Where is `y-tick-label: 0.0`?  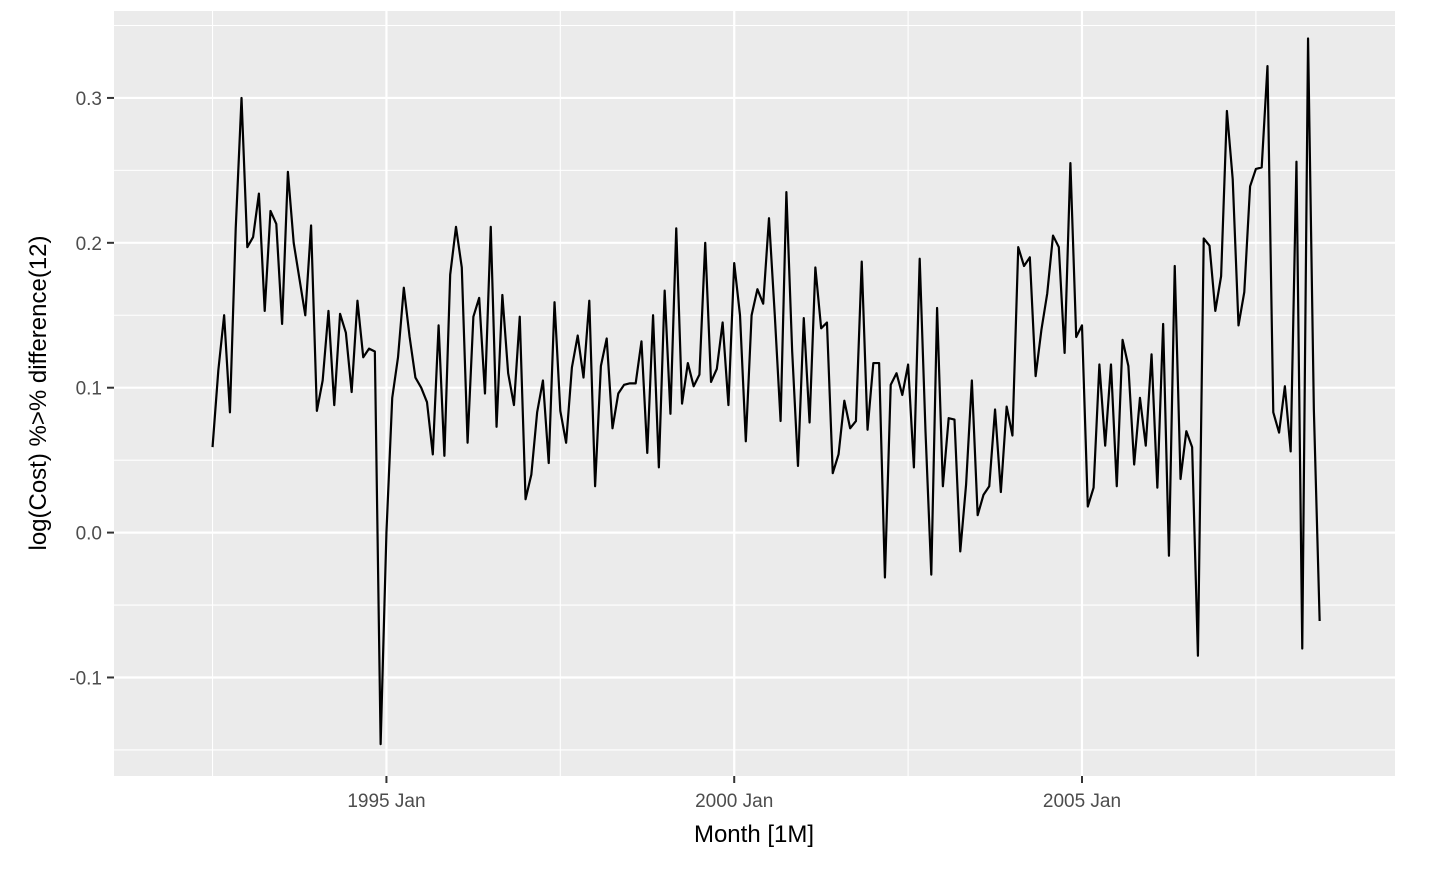
y-tick-label: 0.0 is located at coordinates (89, 534).